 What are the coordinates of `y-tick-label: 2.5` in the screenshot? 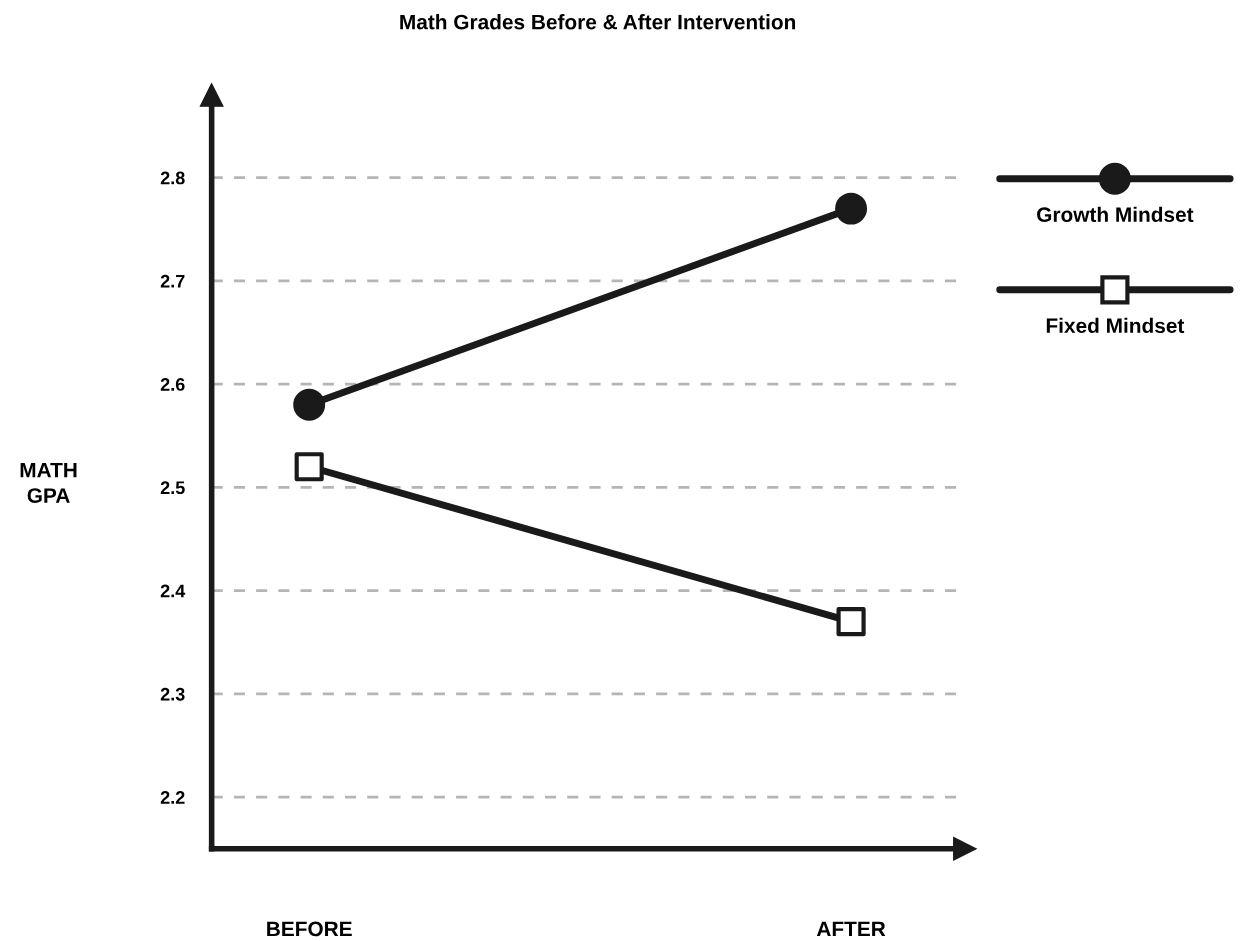 It's located at (172, 488).